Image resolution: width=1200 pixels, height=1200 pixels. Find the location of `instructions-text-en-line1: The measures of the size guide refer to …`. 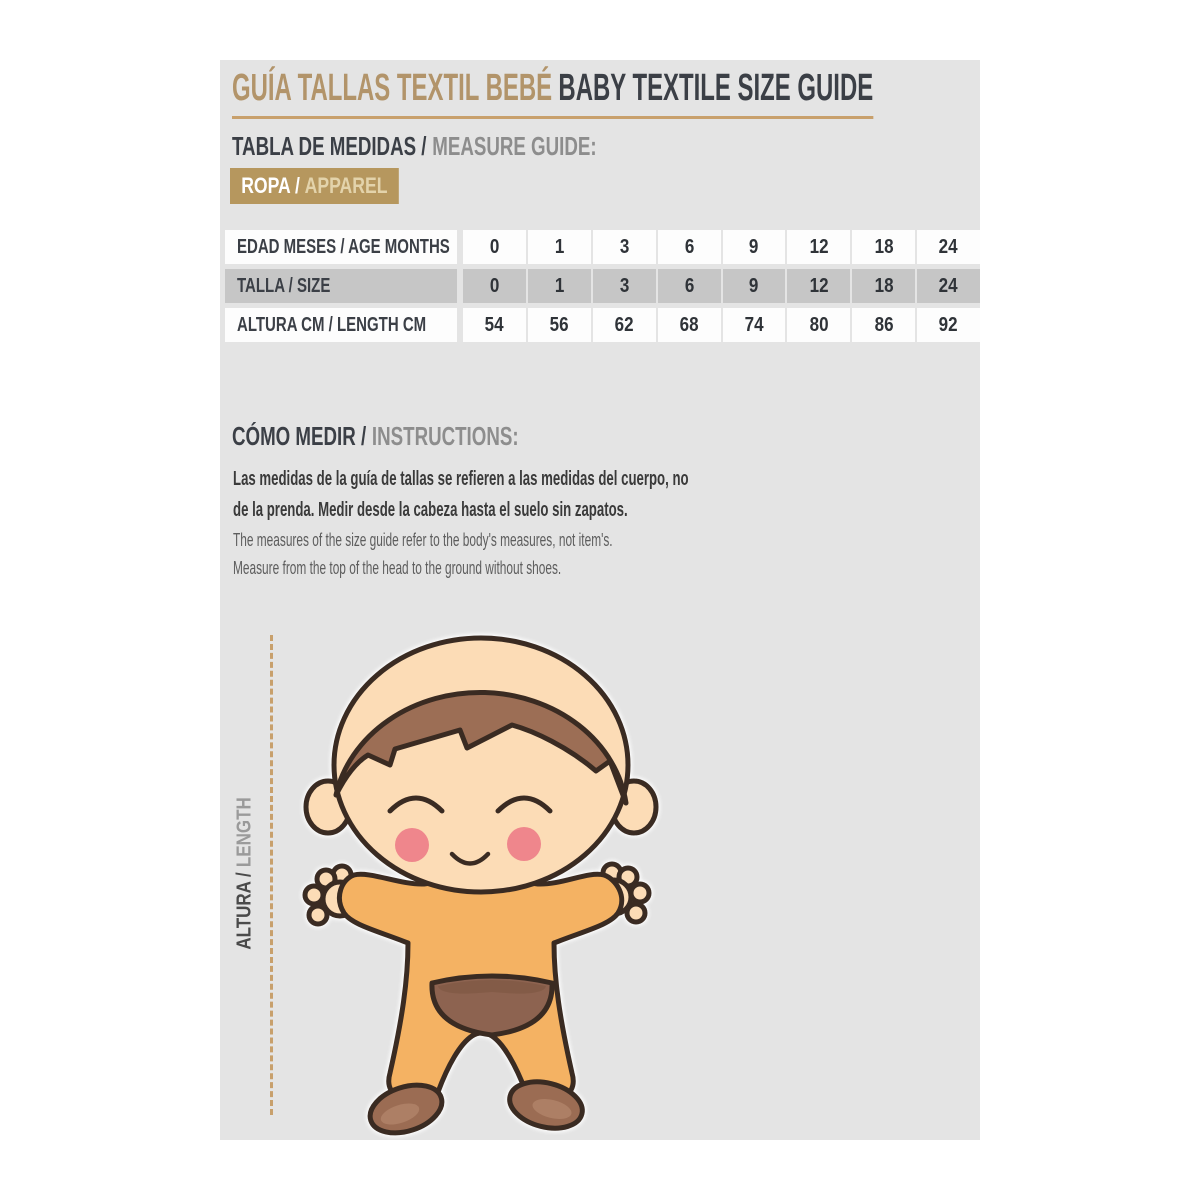

instructions-text-en-line1: The measures of the size guide refer to … is located at coordinates (423, 540).